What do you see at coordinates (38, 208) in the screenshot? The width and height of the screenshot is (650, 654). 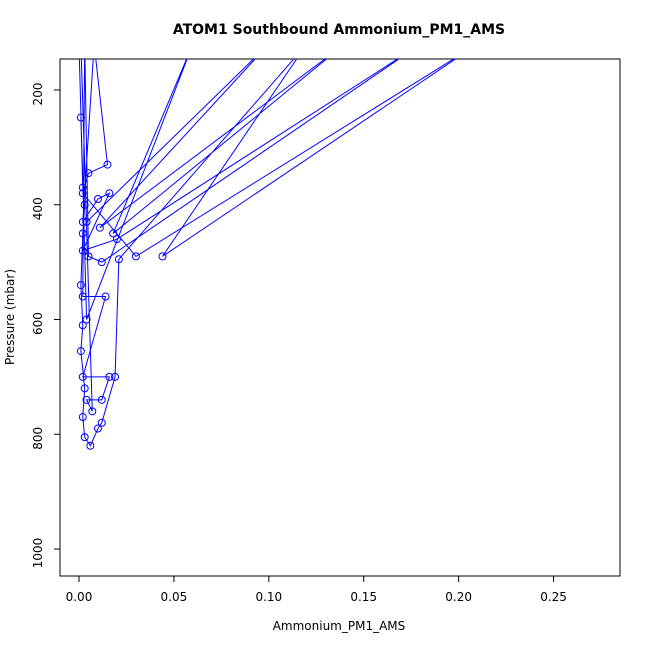 I see `y-tick-label: 400` at bounding box center [38, 208].